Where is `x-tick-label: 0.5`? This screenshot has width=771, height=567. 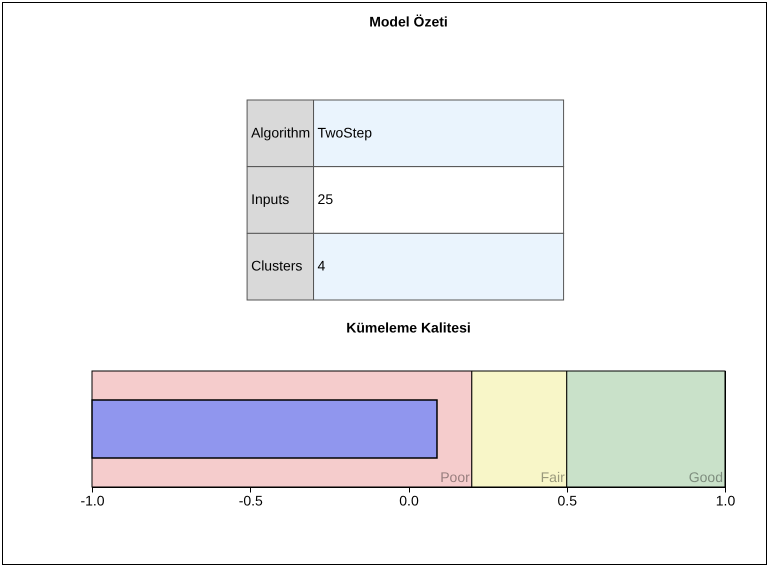
x-tick-label: 0.5 is located at coordinates (568, 500).